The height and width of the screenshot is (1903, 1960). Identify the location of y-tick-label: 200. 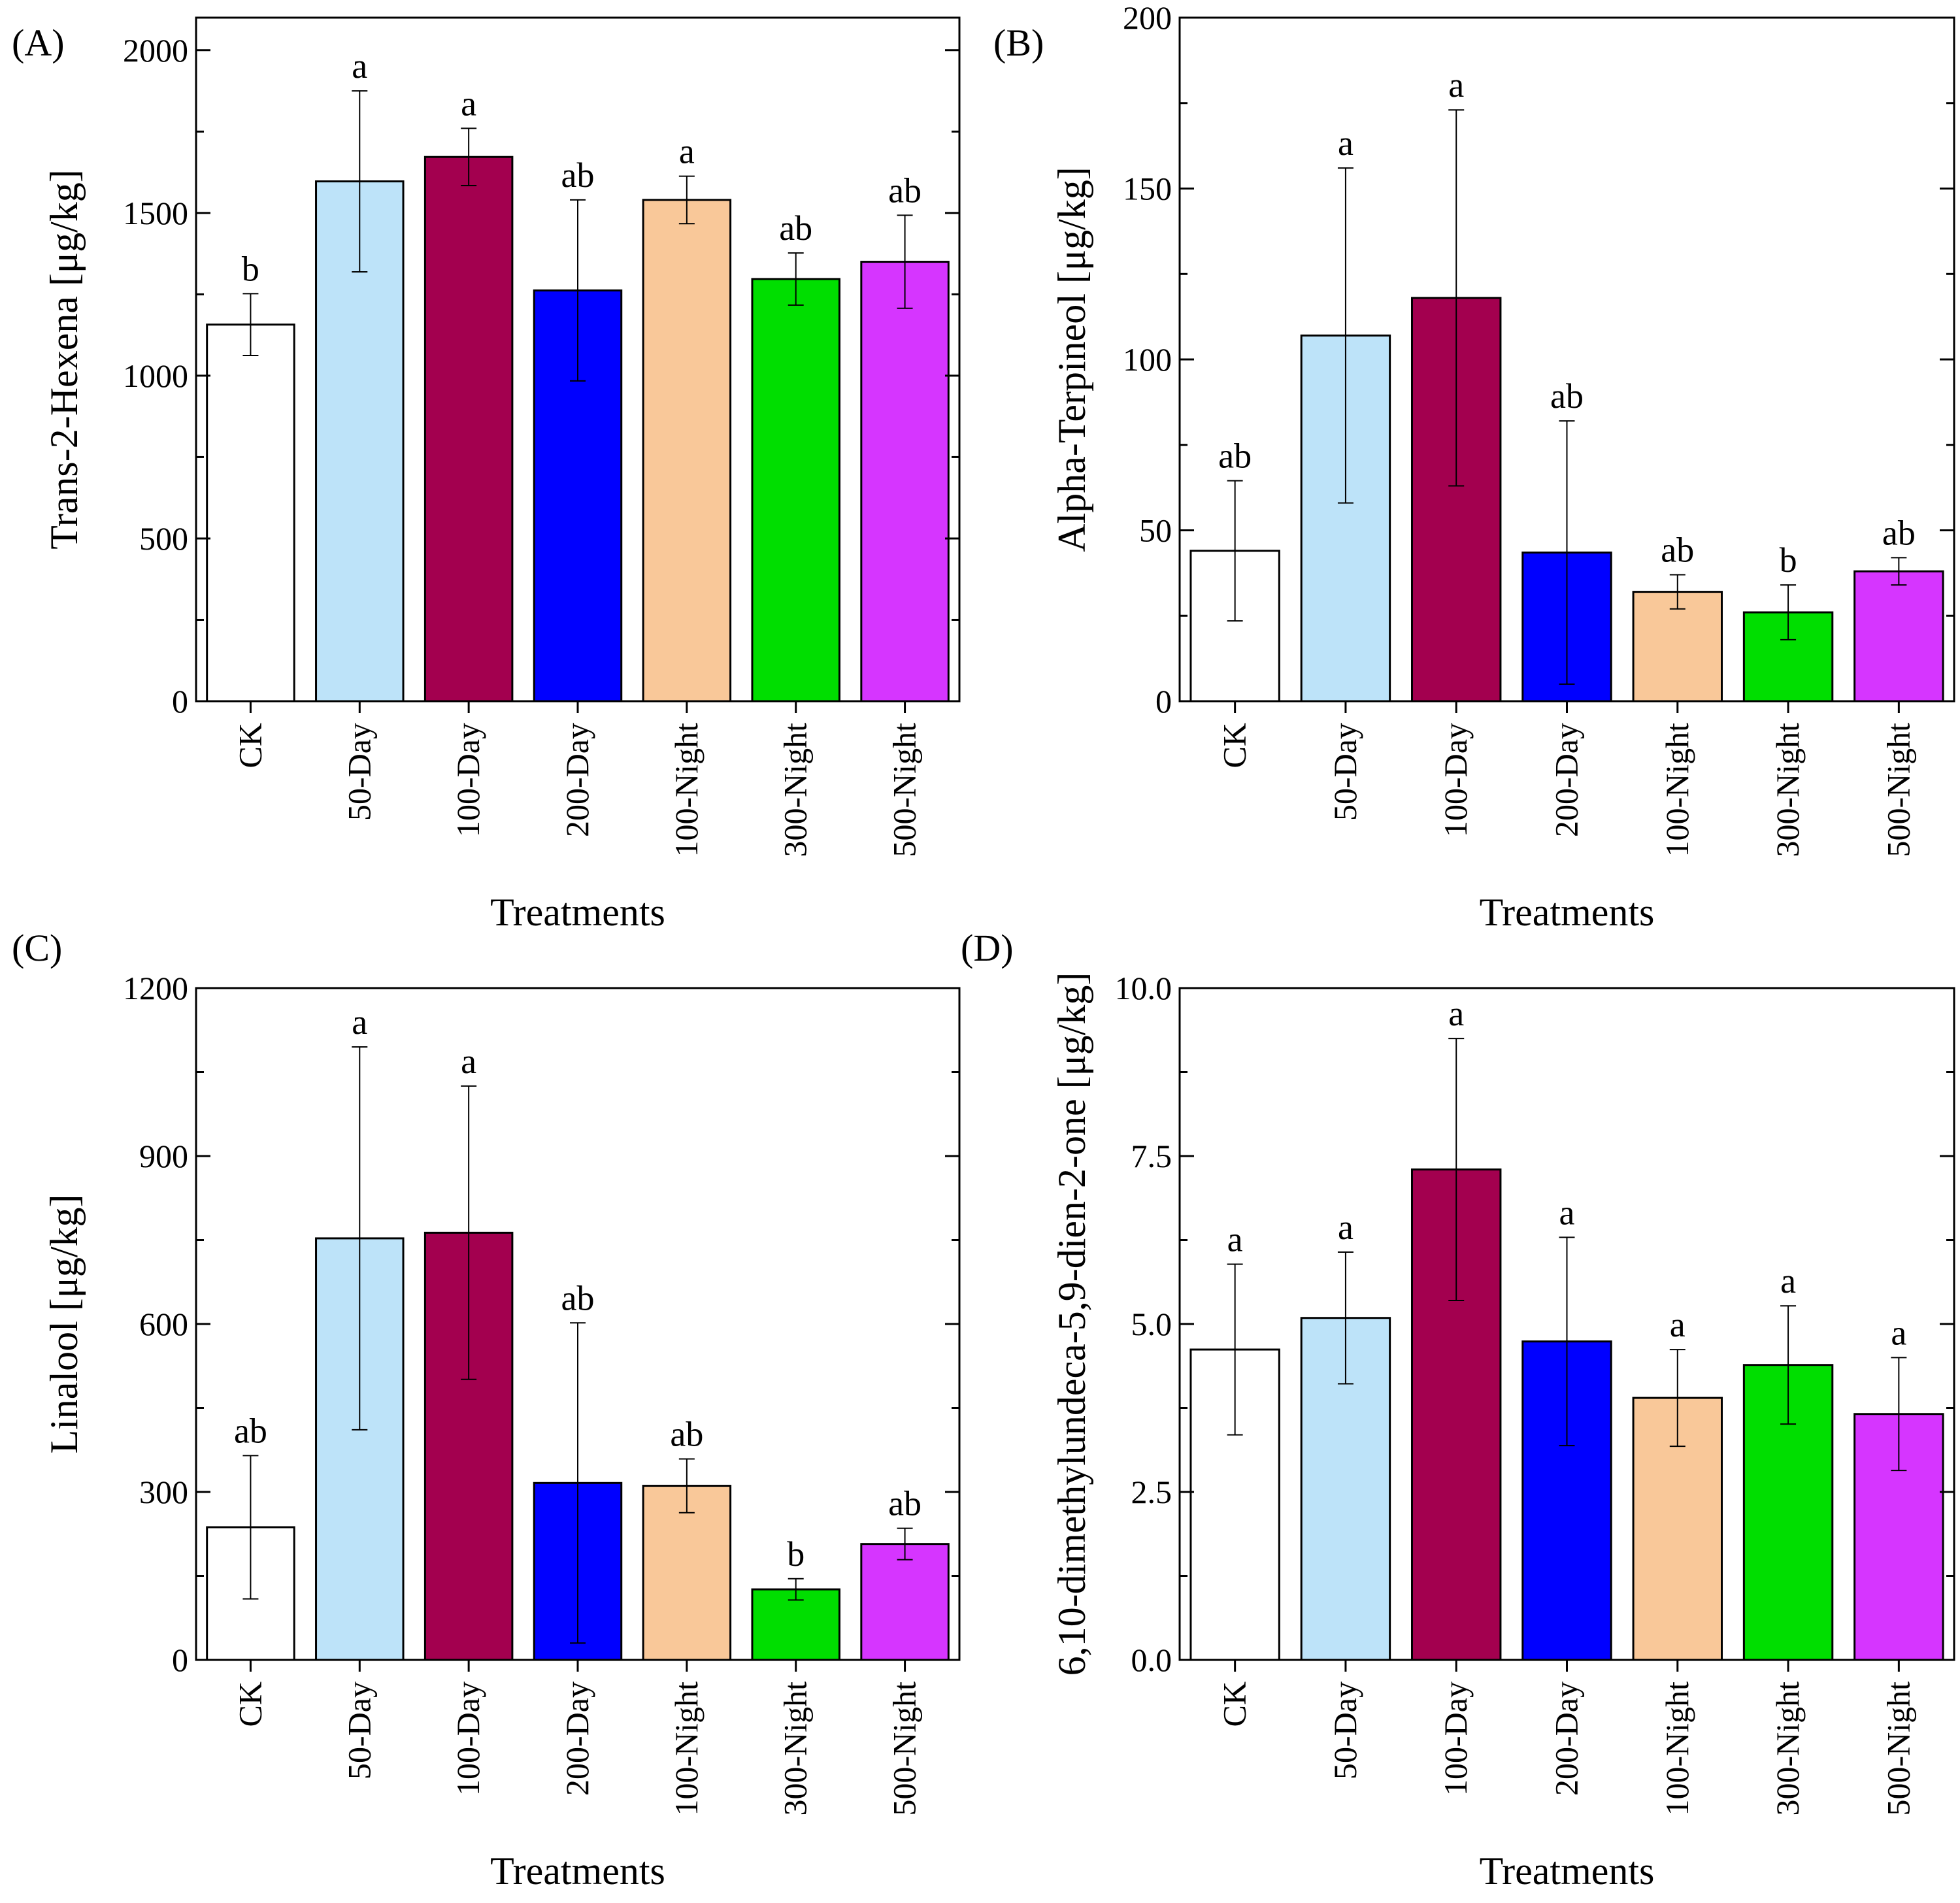
(1147, 18).